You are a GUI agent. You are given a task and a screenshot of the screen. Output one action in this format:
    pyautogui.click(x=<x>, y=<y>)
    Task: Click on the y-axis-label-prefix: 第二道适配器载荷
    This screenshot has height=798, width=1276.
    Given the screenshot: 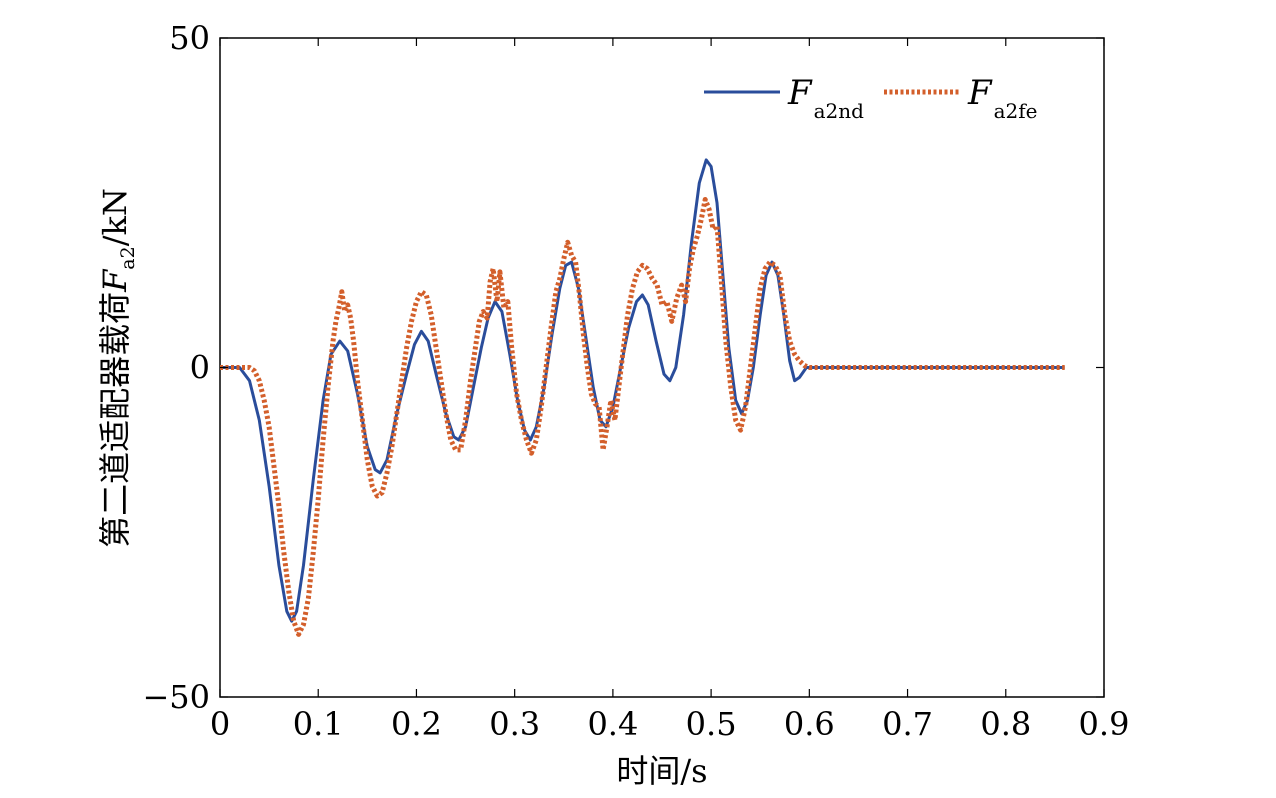 What is the action you would take?
    pyautogui.click(x=115, y=420)
    